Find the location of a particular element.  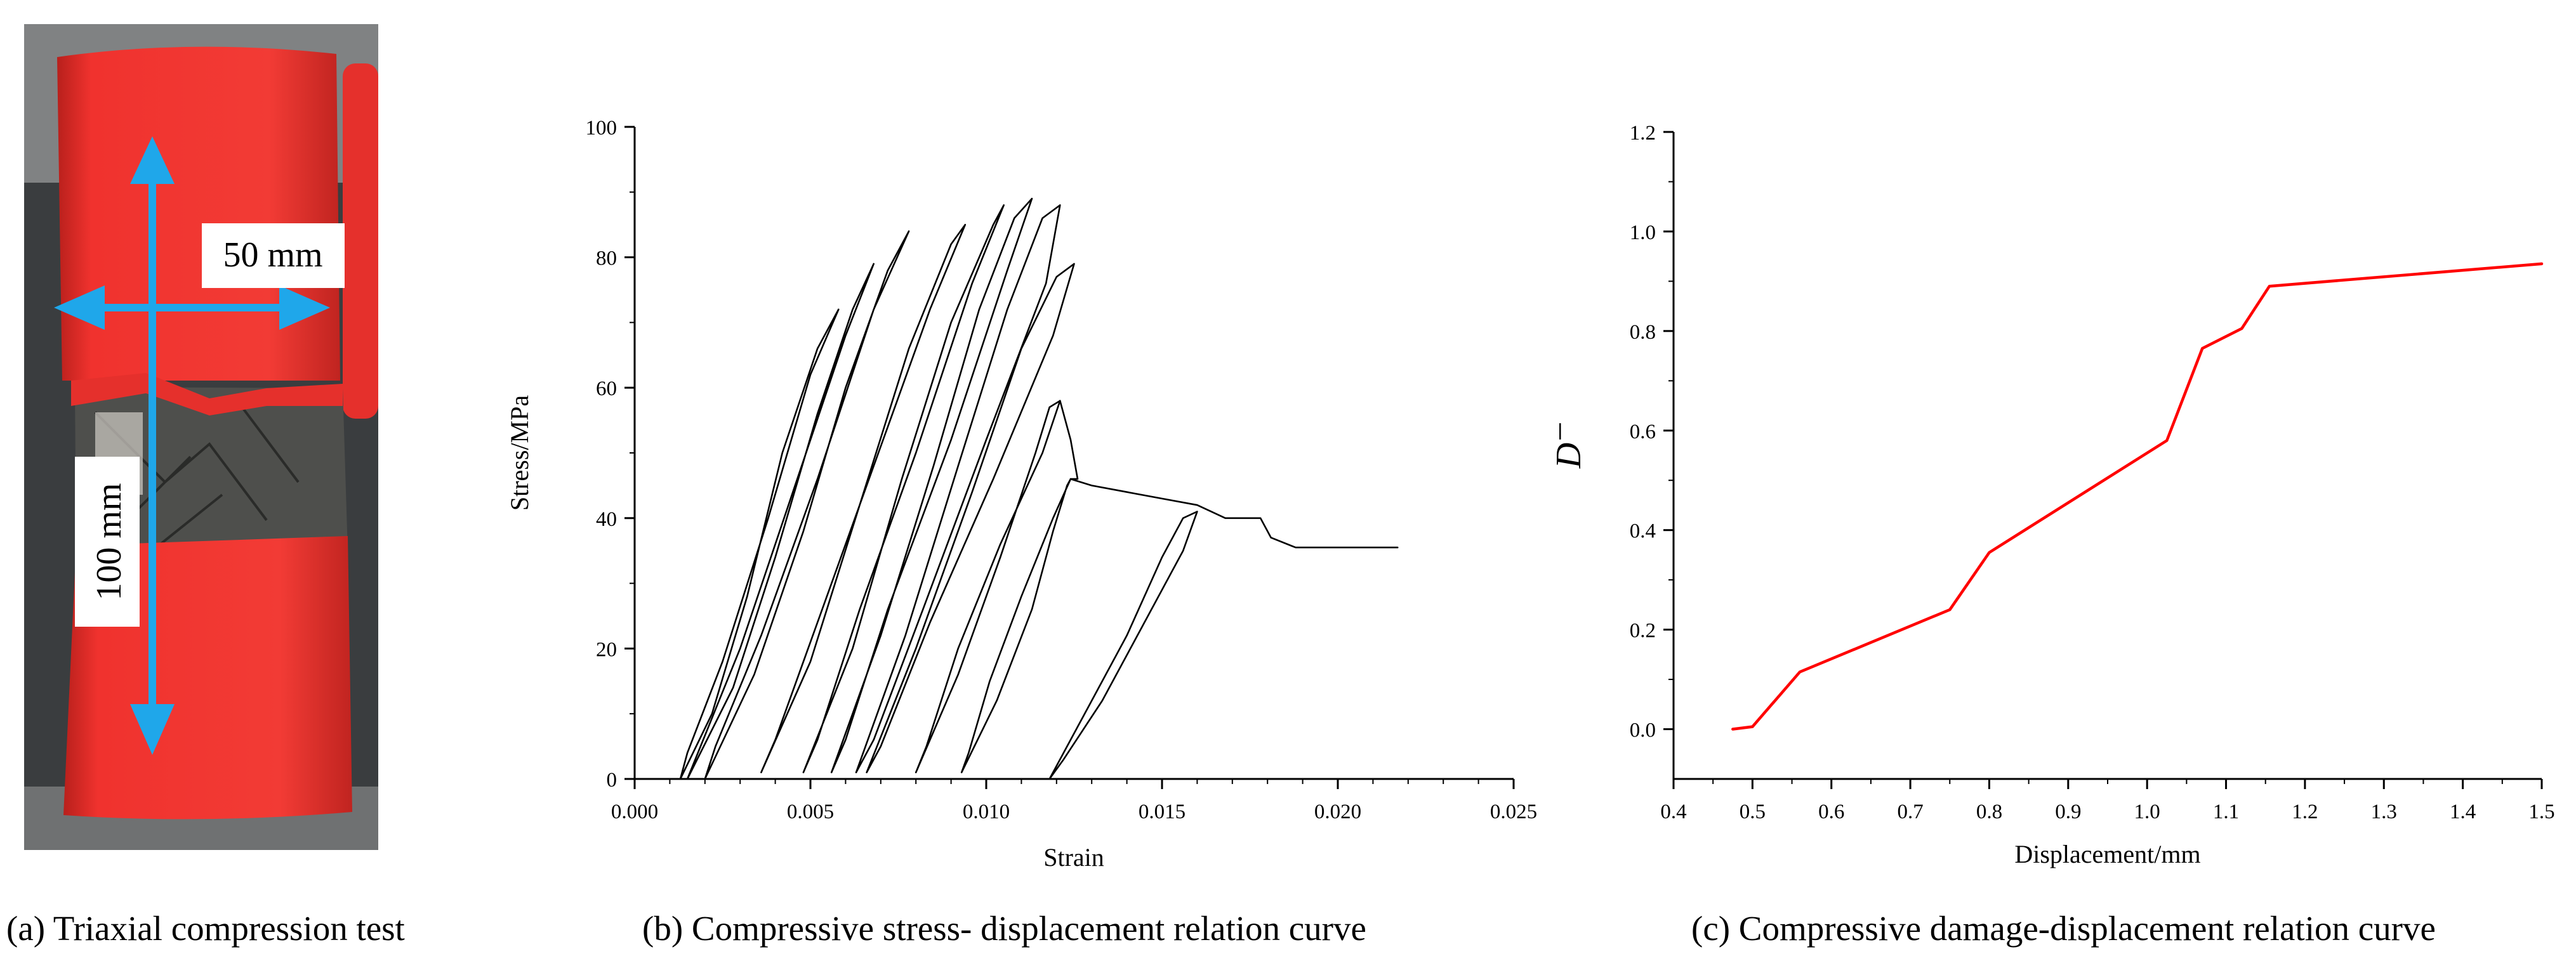

x-tick-label-c: 1.0 is located at coordinates (2147, 812).